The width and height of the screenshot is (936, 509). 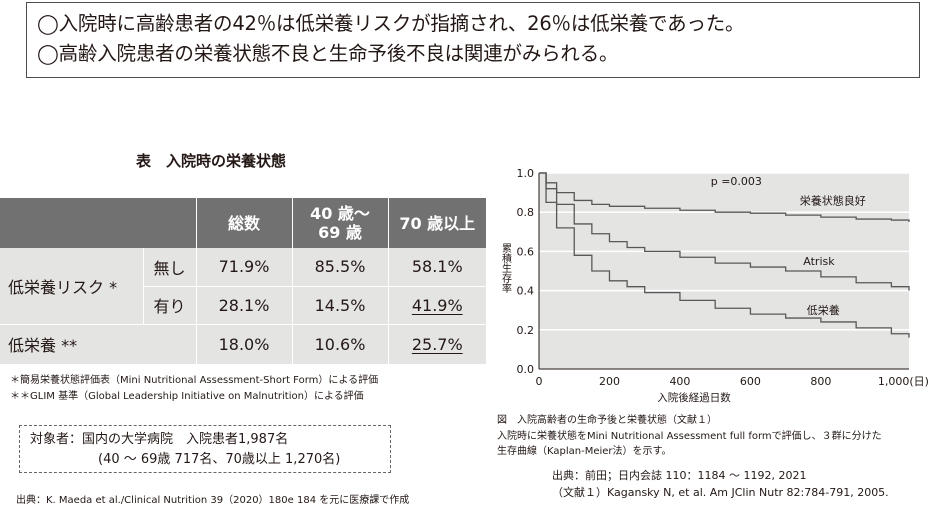 I want to click on x-tick-label: 400, so click(x=679, y=381).